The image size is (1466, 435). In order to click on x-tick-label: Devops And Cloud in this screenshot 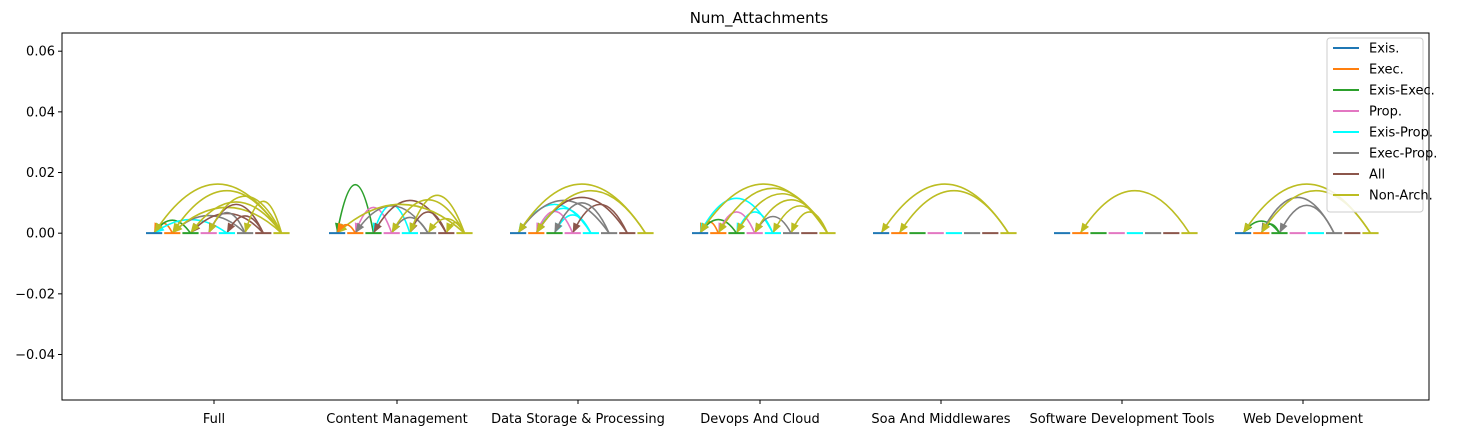, I will do `click(759, 419)`.